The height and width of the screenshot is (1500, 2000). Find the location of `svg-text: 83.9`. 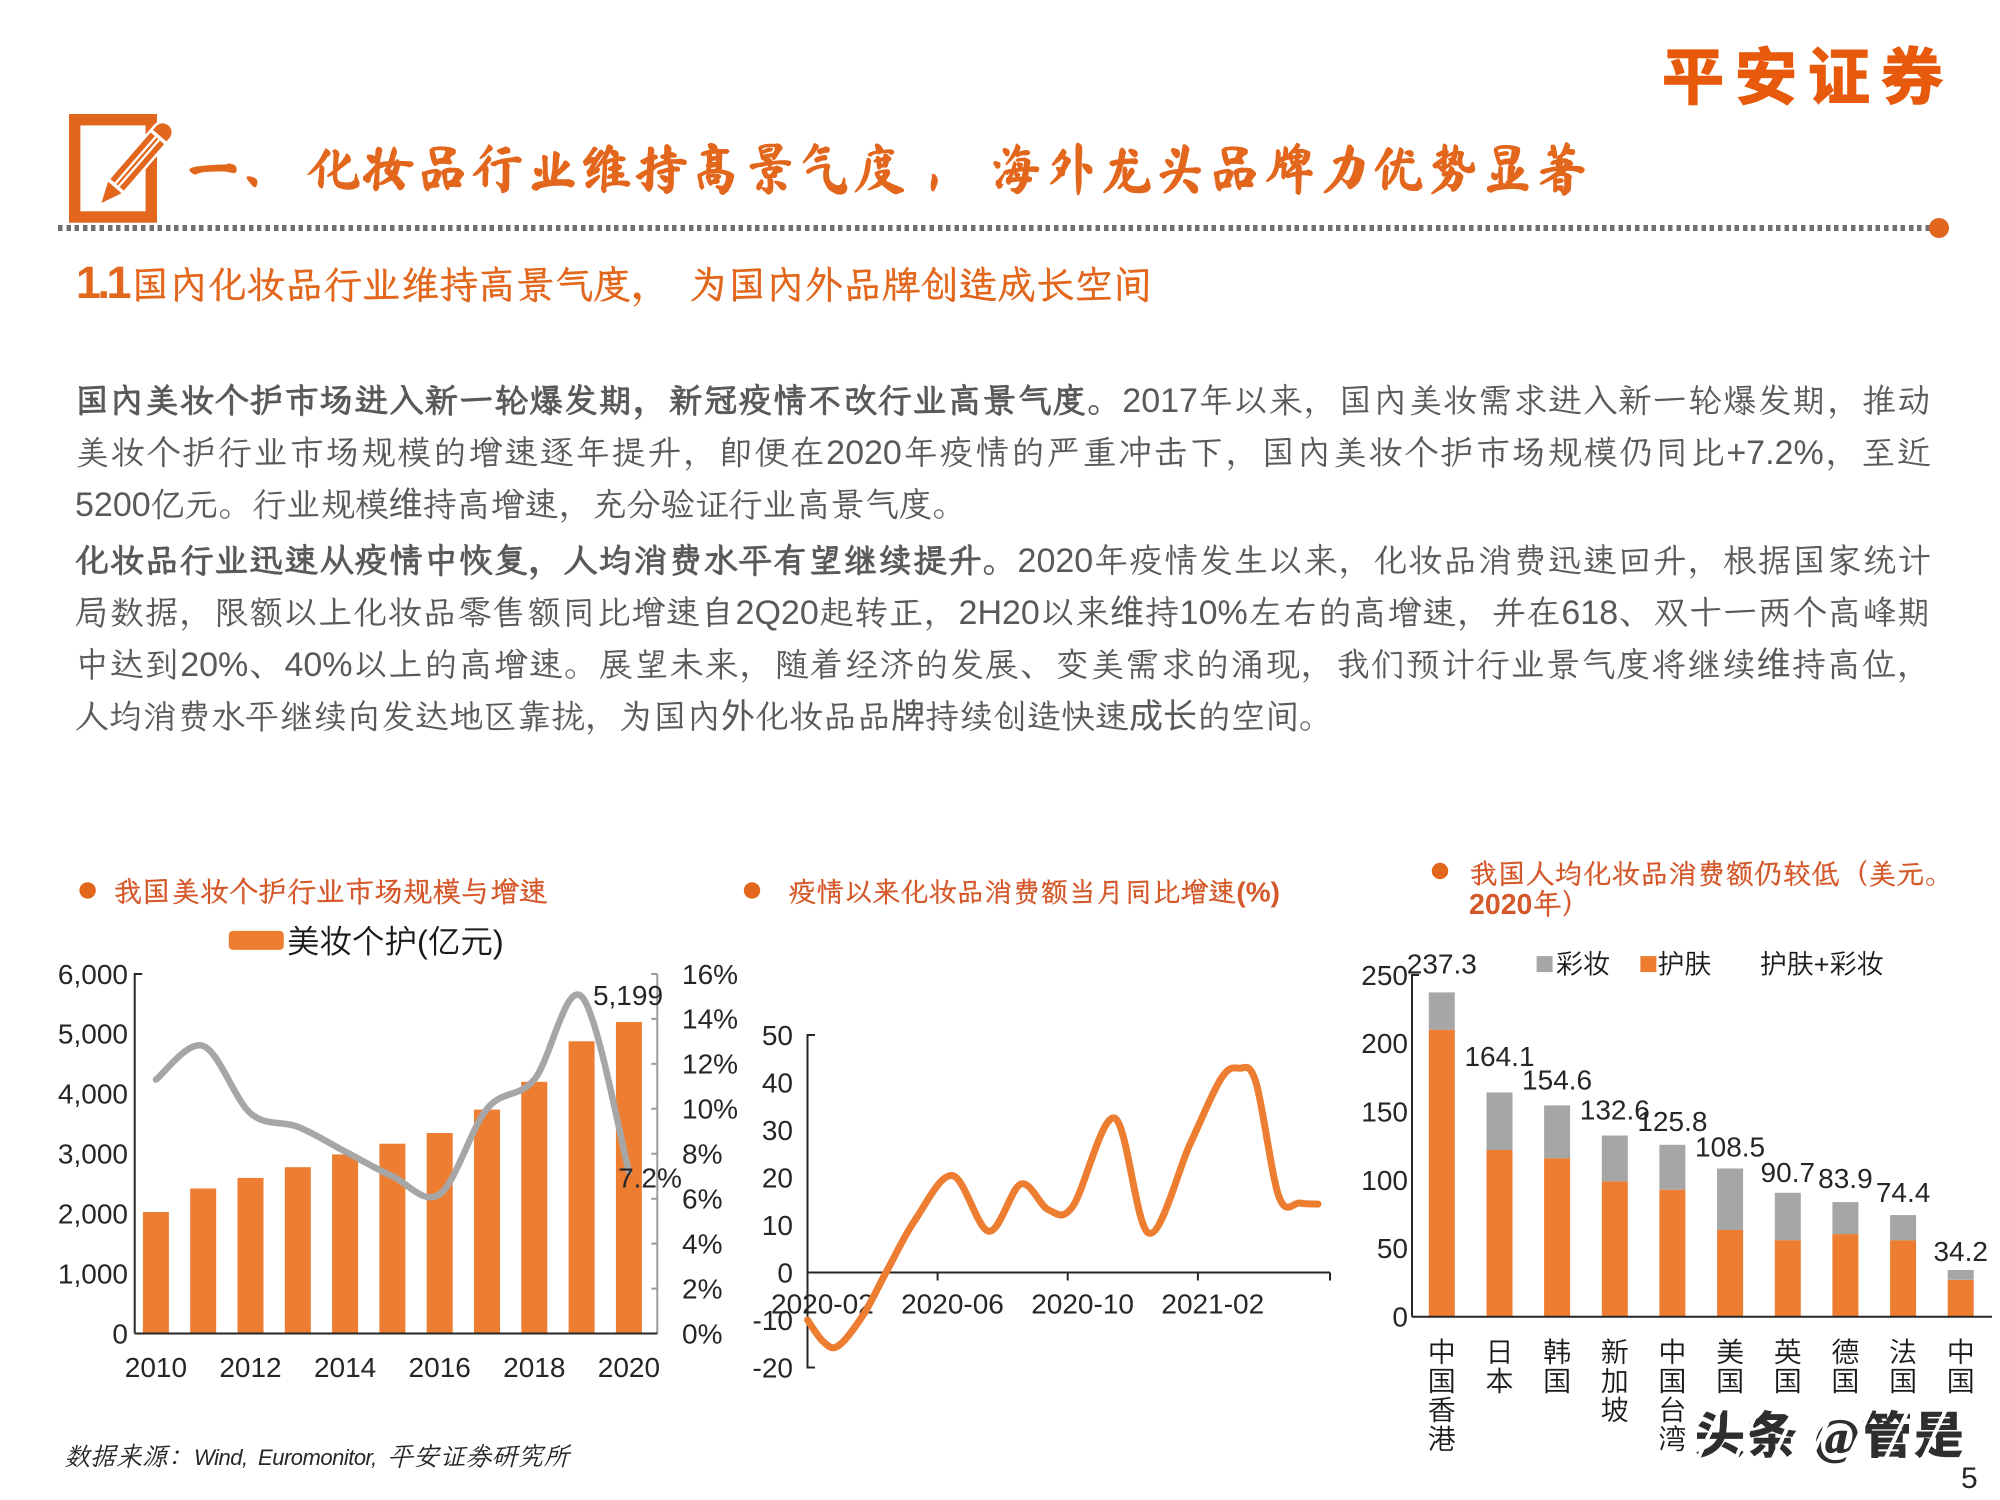

svg-text: 83.9 is located at coordinates (1845, 1178).